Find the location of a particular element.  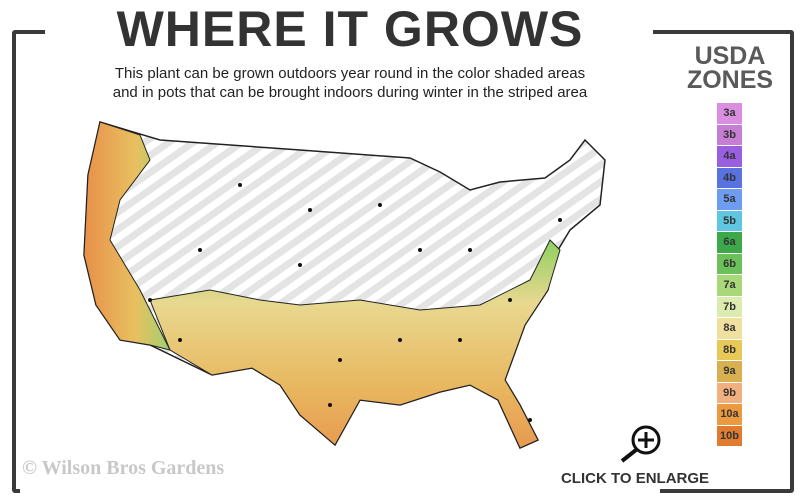

copyright-watermark: © Wilson Bros Gardens is located at coordinates (123, 468).